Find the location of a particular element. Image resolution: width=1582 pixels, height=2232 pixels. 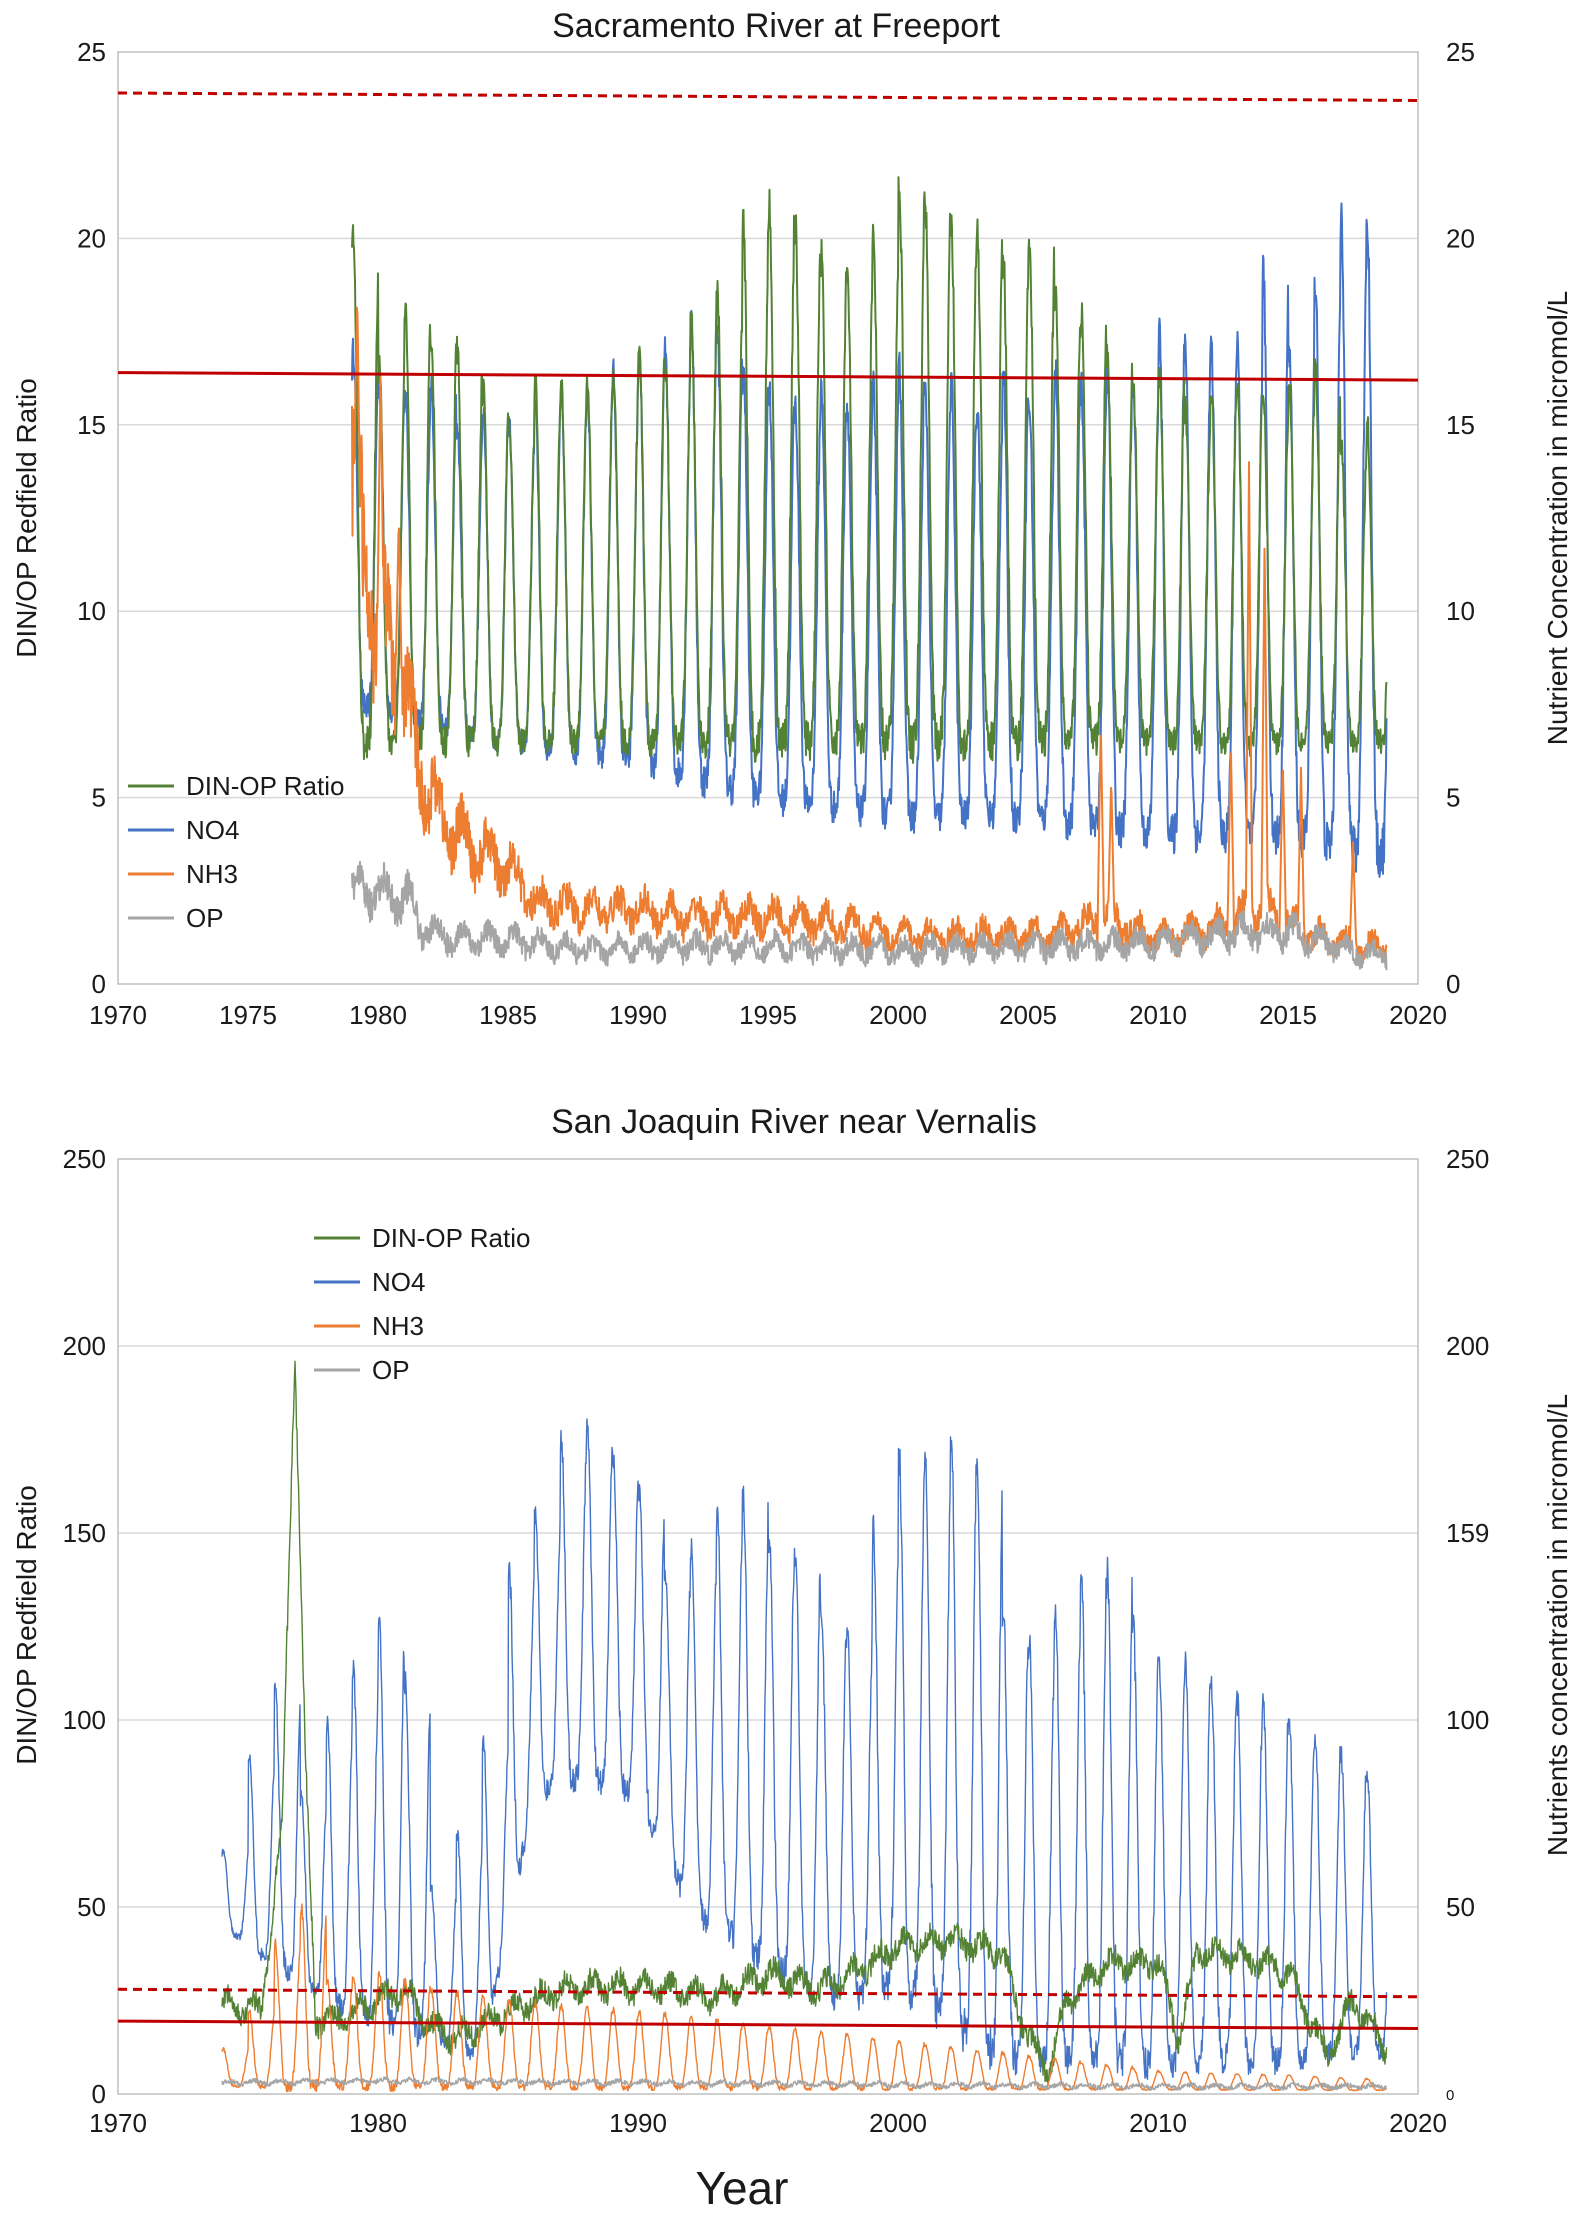

y-tick-label: 10 is located at coordinates (91, 611).